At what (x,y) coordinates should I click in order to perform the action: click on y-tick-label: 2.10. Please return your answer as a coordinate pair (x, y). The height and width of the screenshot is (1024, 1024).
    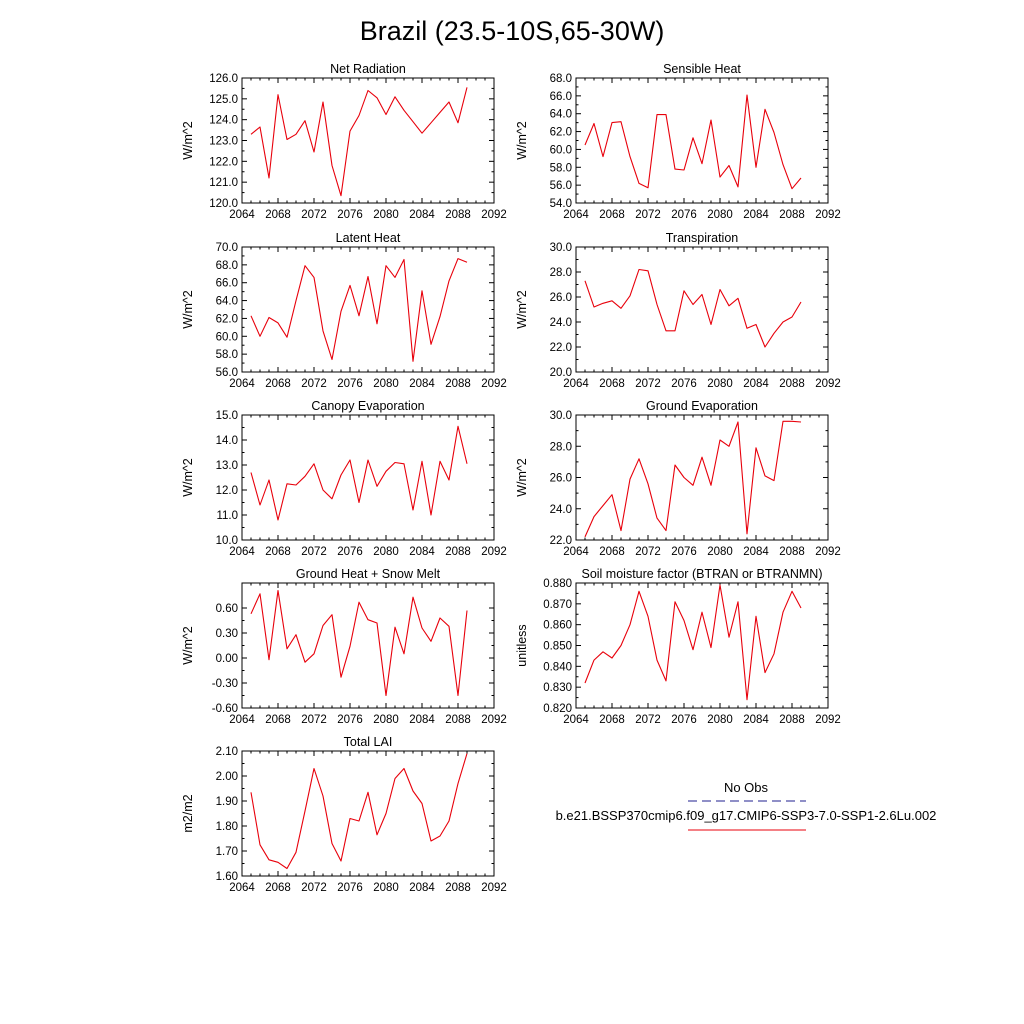
    Looking at the image, I should click on (227, 752).